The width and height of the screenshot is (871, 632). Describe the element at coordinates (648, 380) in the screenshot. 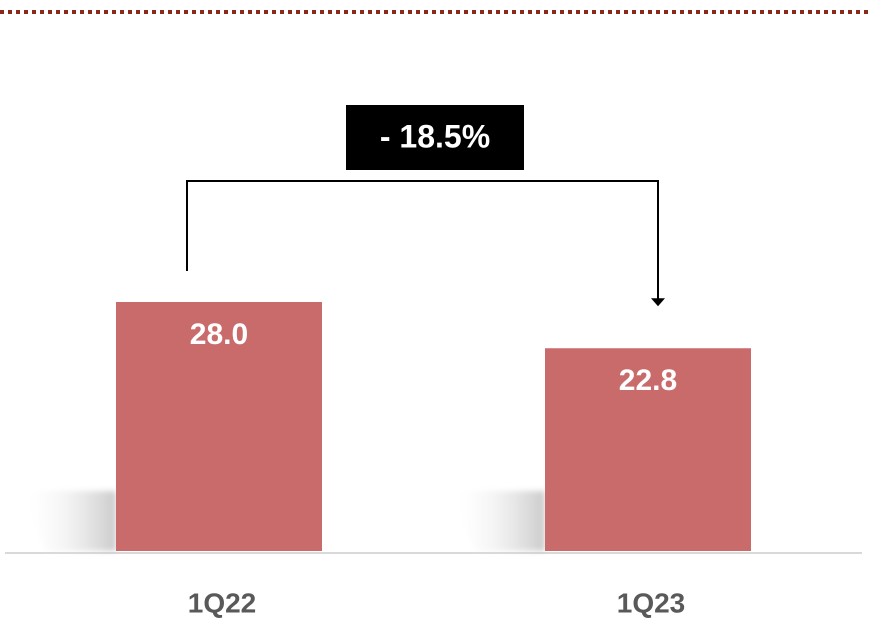

I see `value-label: 22.8` at that location.